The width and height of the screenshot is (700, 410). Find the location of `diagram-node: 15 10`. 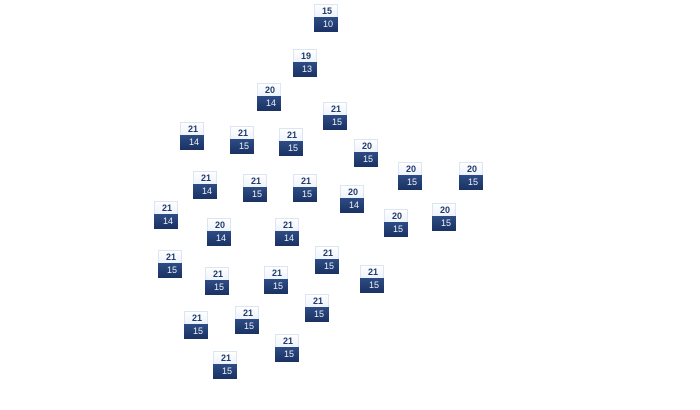

diagram-node: 15 10 is located at coordinates (326, 18).